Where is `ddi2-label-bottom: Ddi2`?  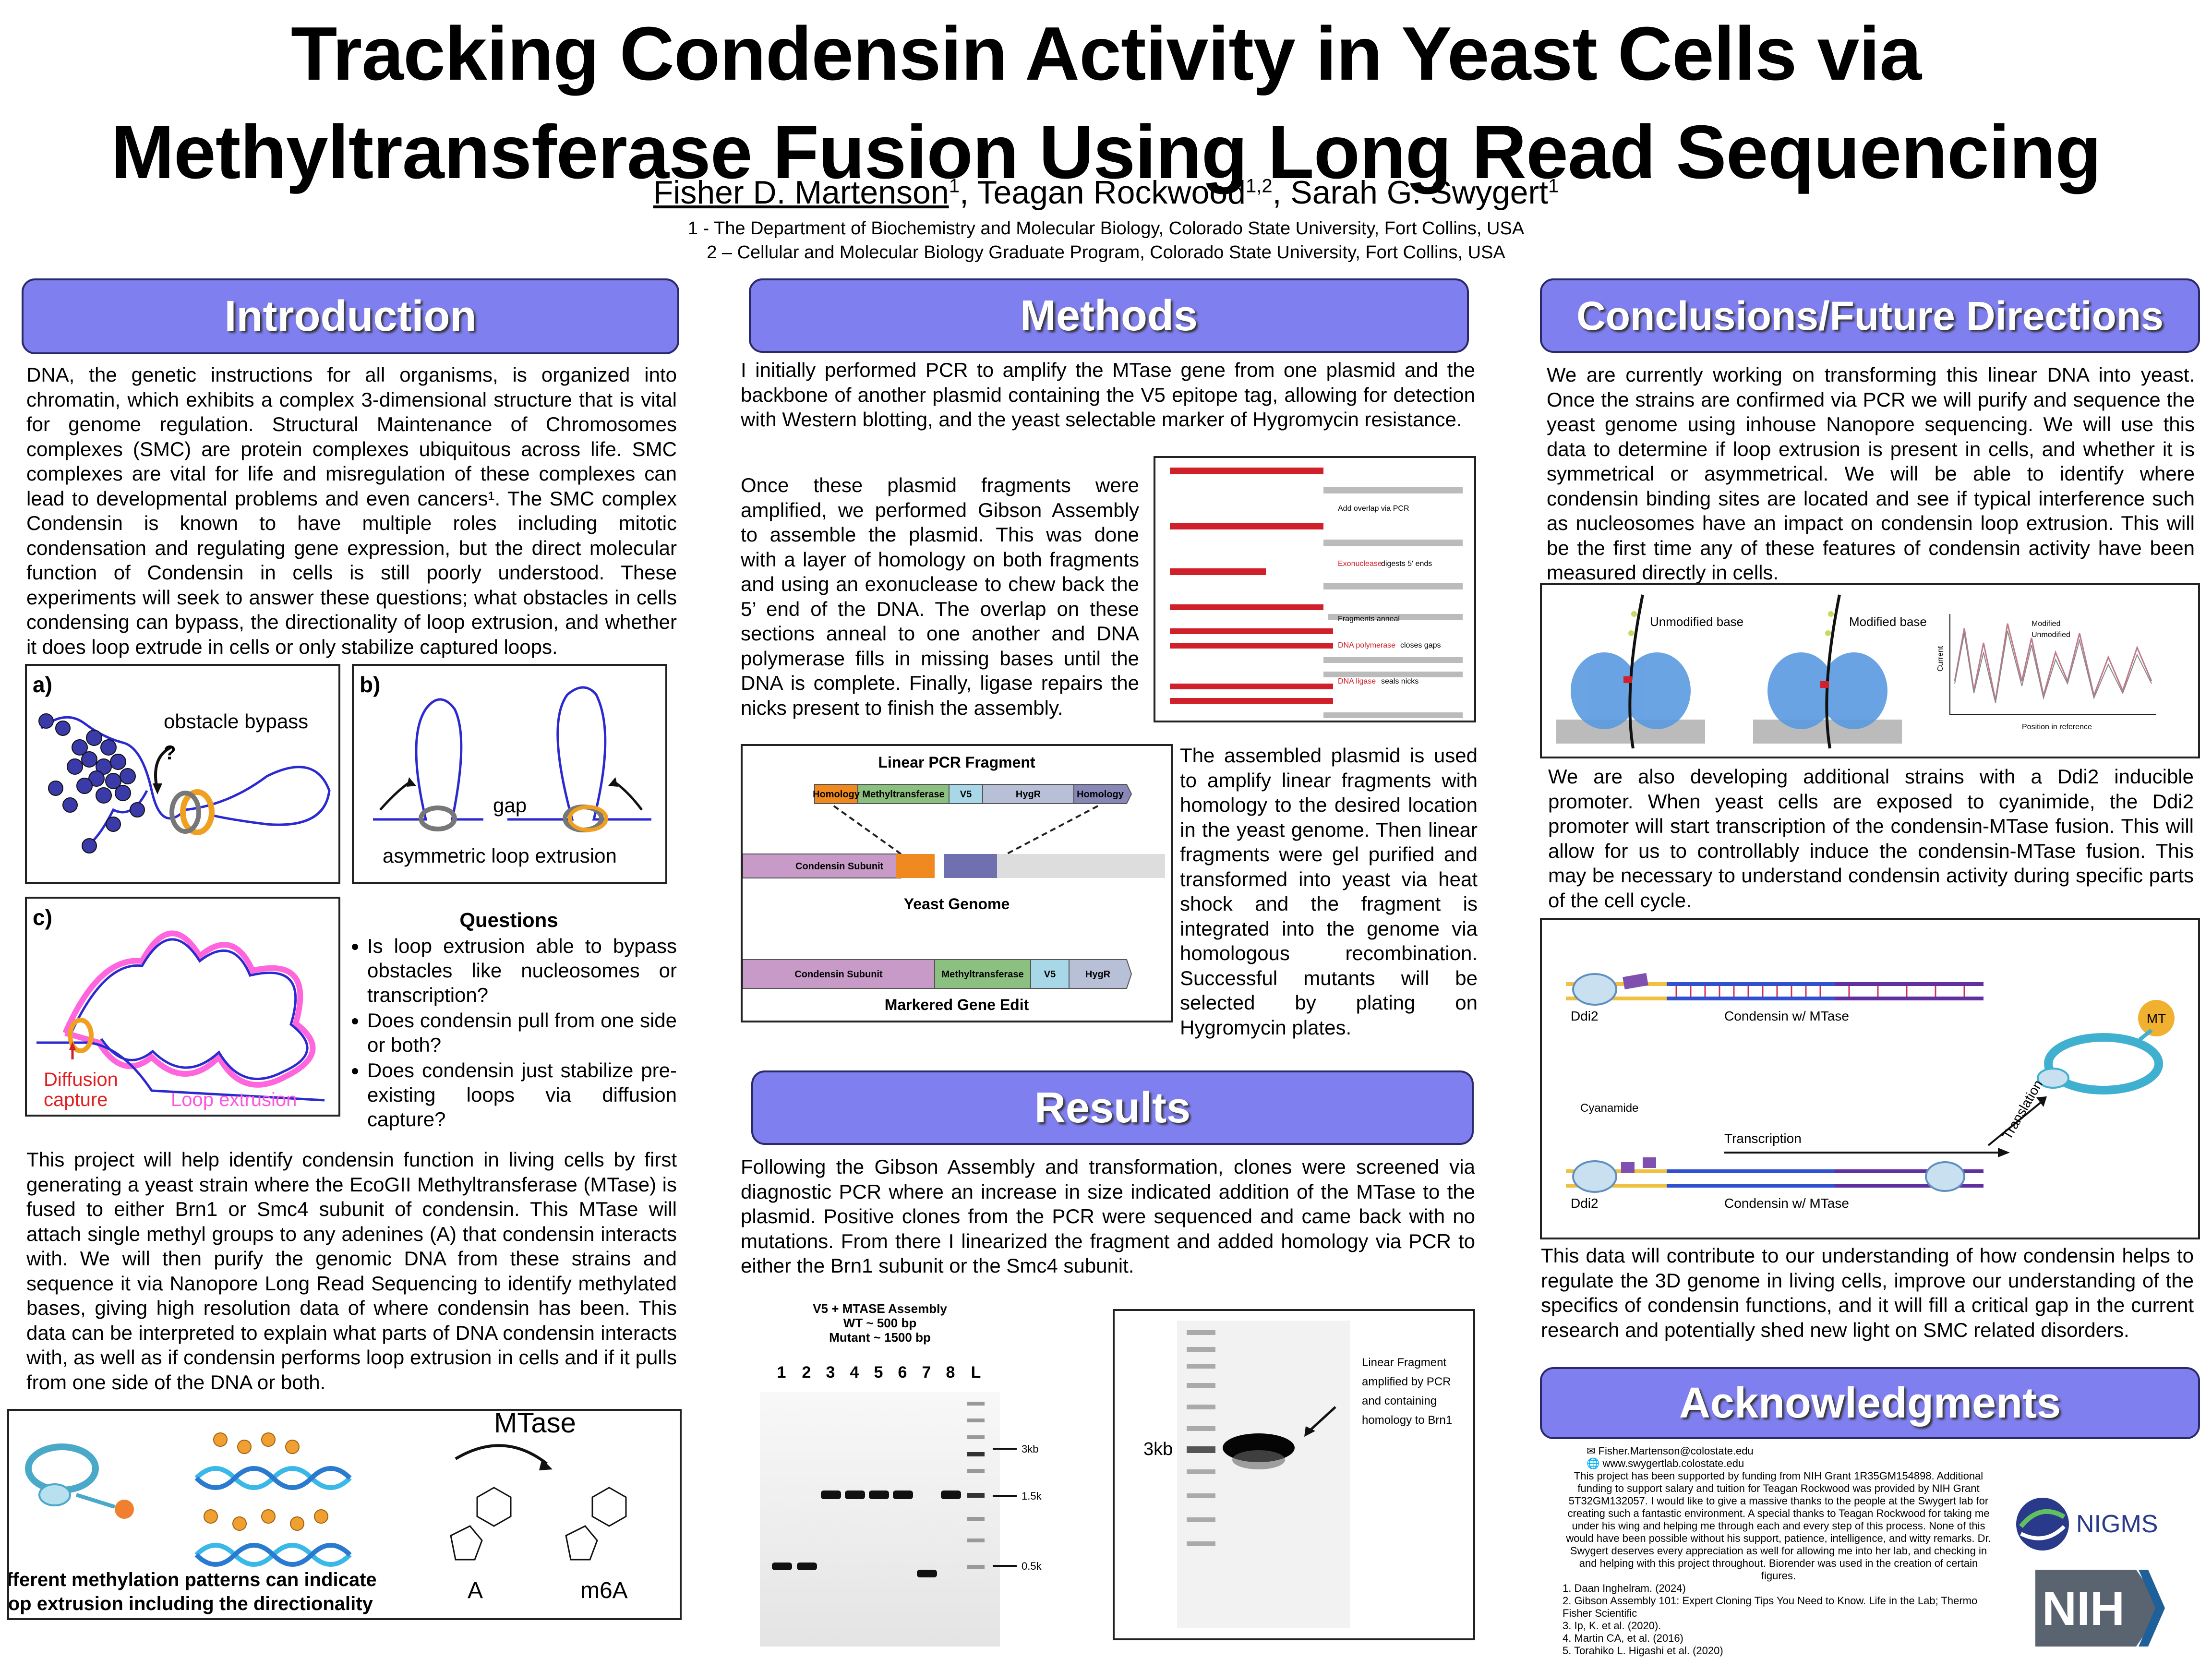 ddi2-label-bottom: Ddi2 is located at coordinates (1585, 1203).